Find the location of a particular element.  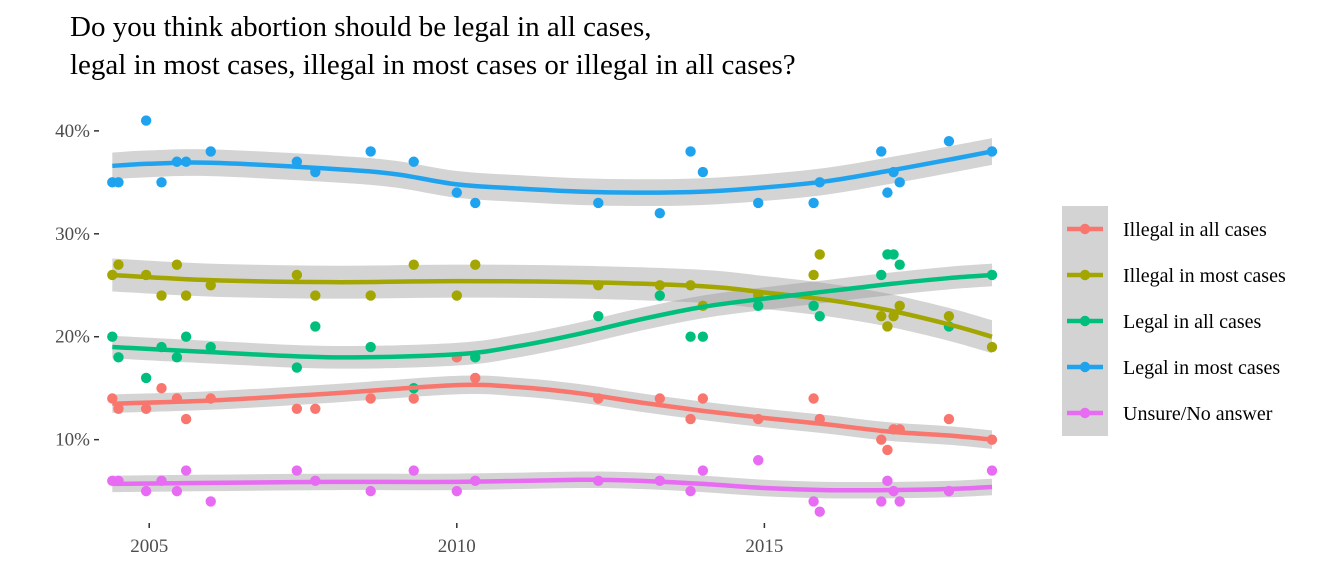

x-tick-label: 2010 is located at coordinates (457, 546).